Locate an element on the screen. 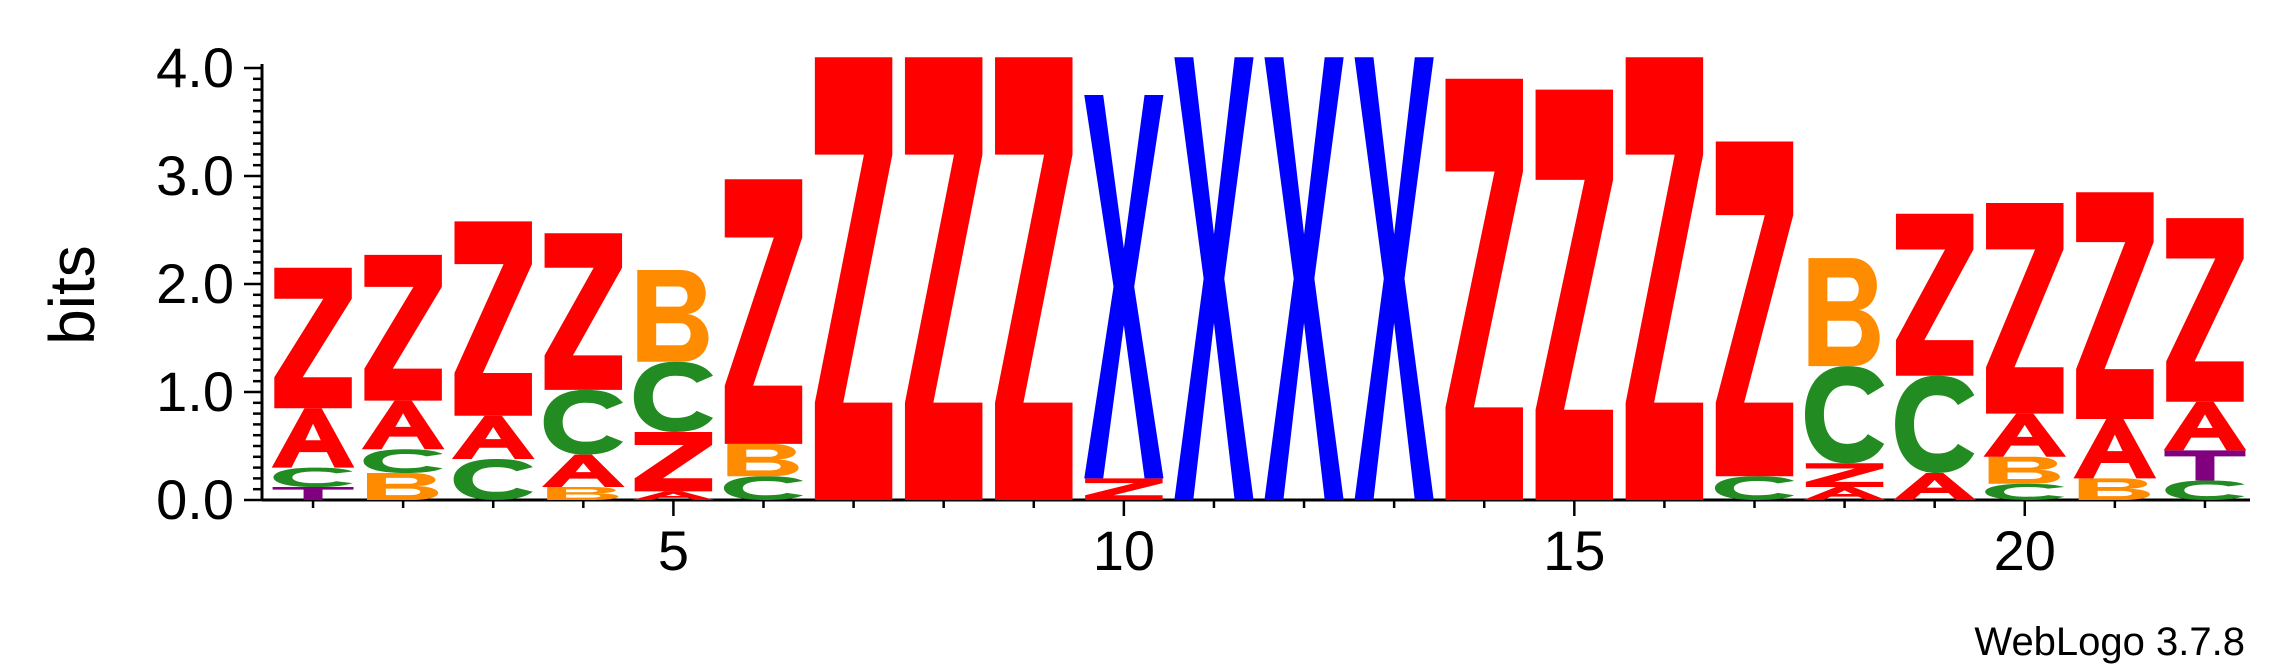  y-axis-label: bits is located at coordinates (72, 295).